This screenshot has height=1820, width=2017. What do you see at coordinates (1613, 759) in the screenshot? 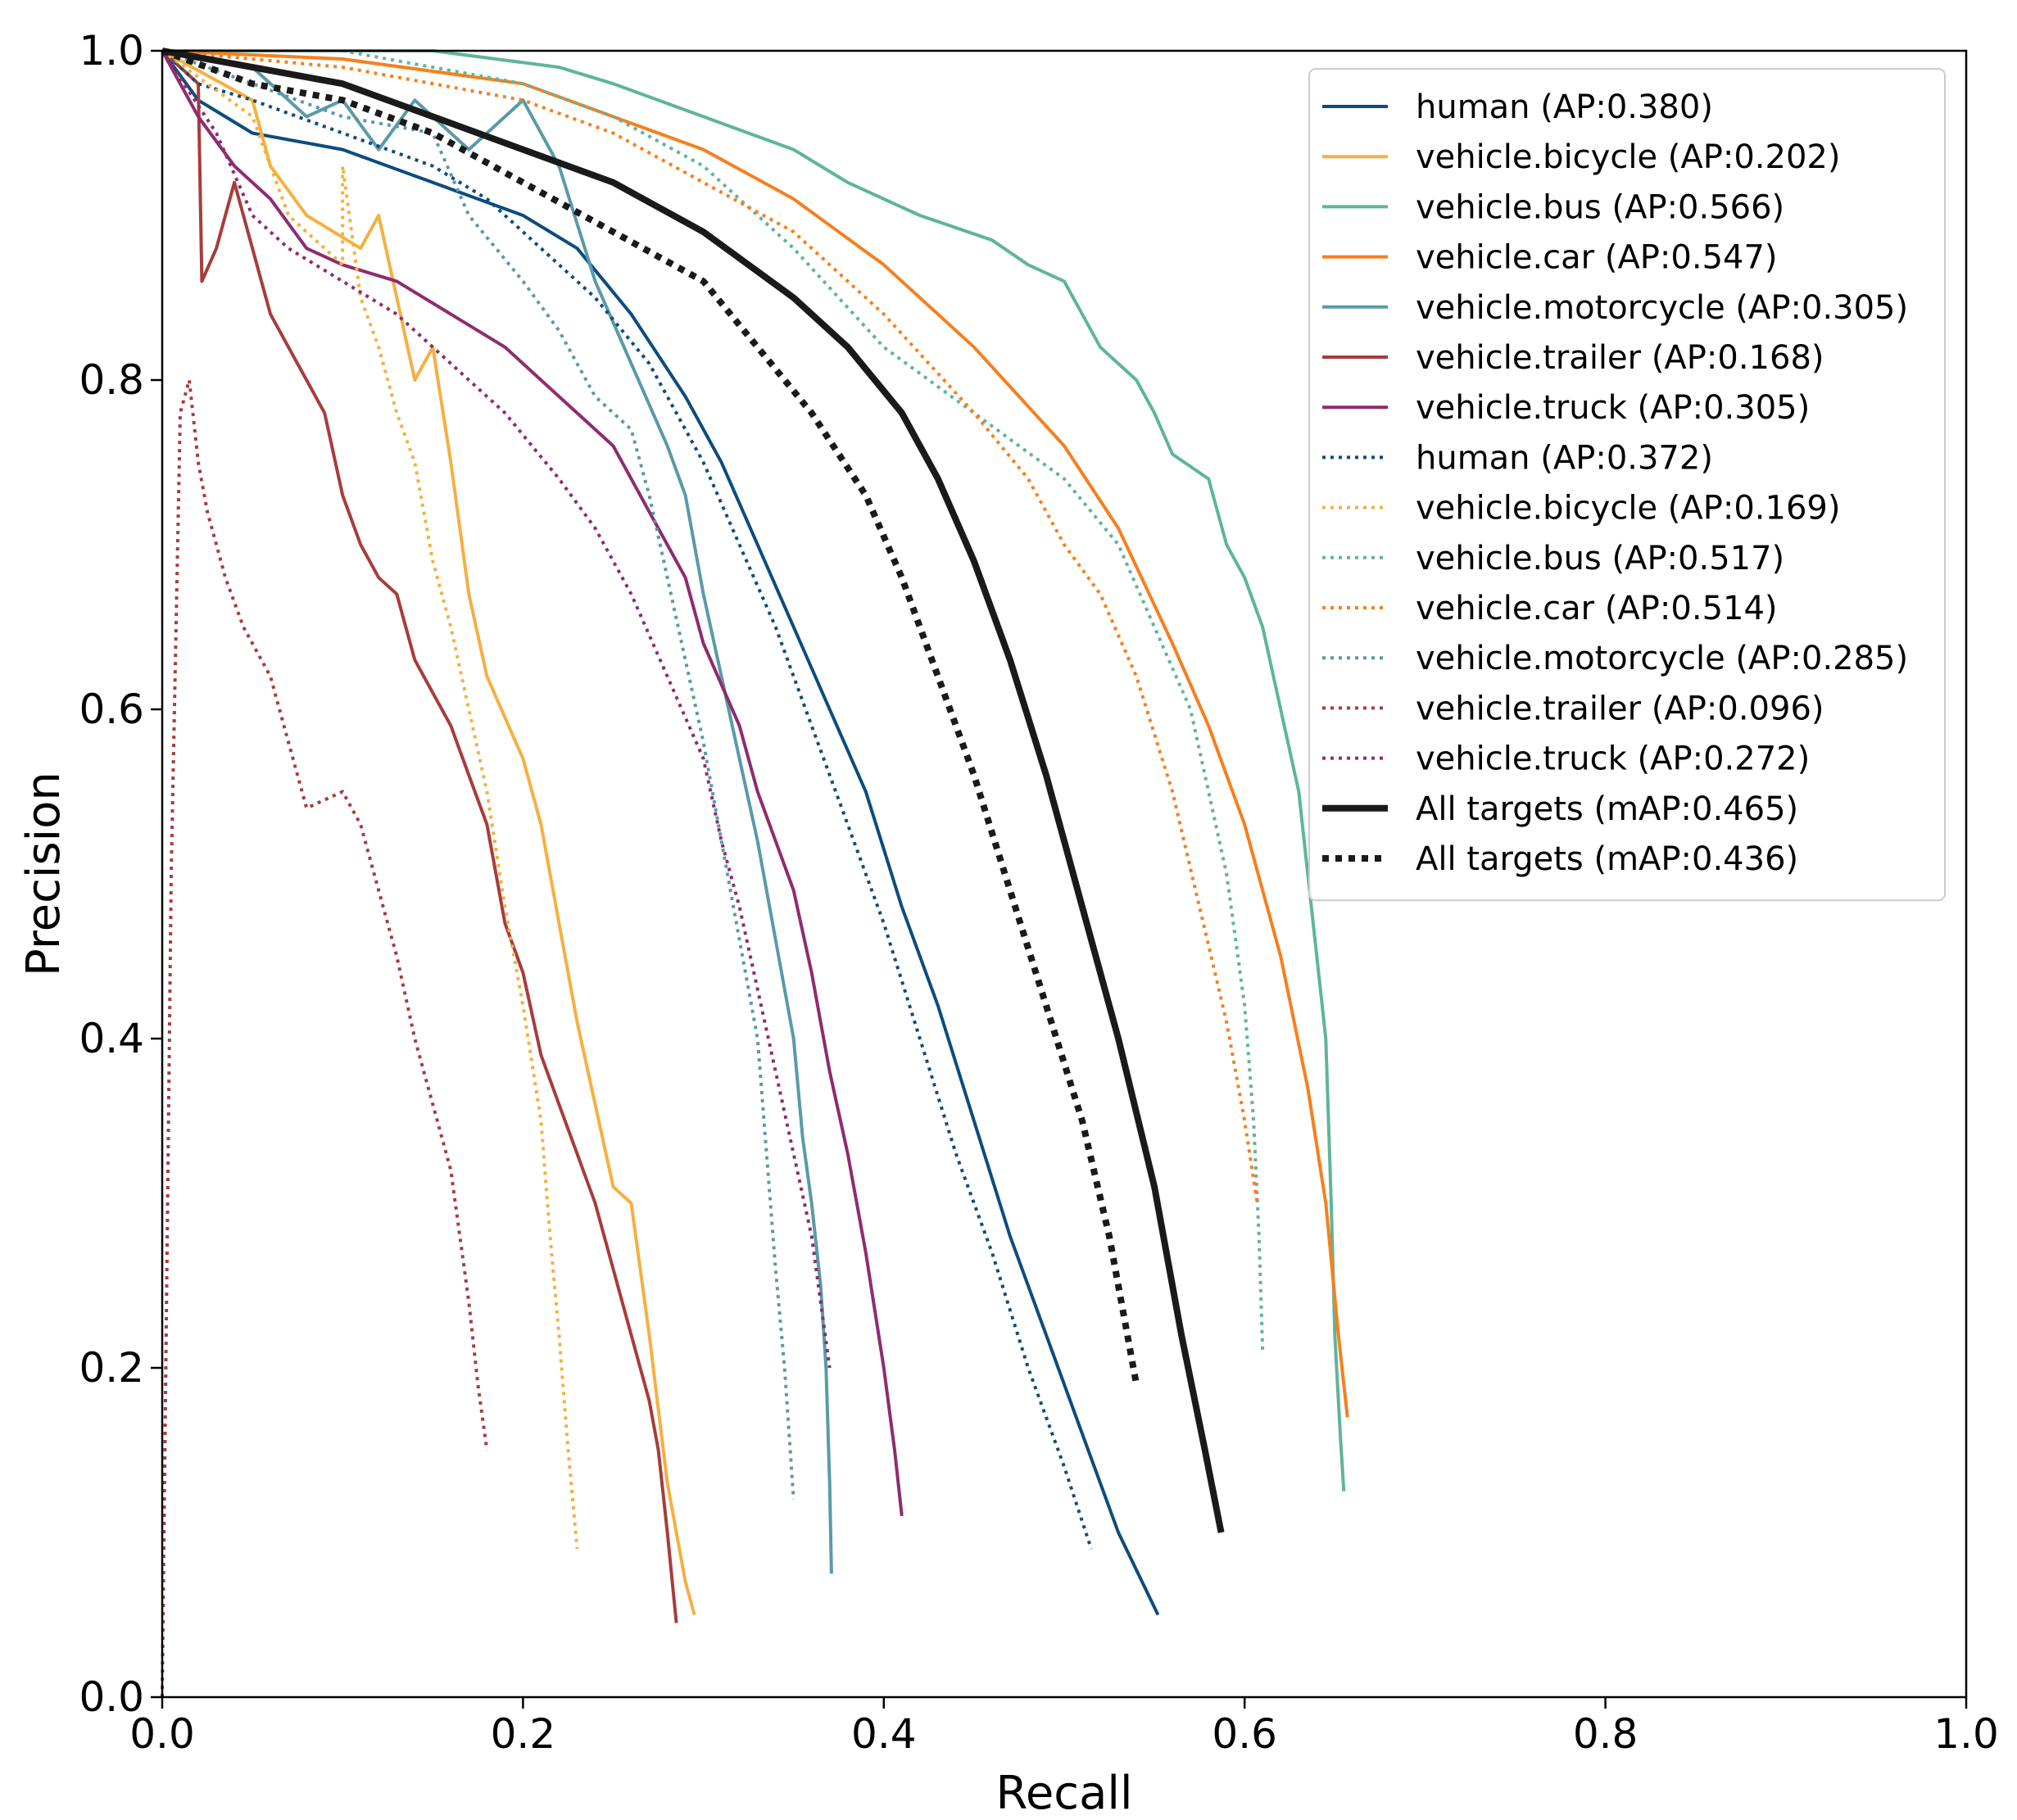
I see `legend-label: vehicle.truck (AP:0.272)` at bounding box center [1613, 759].